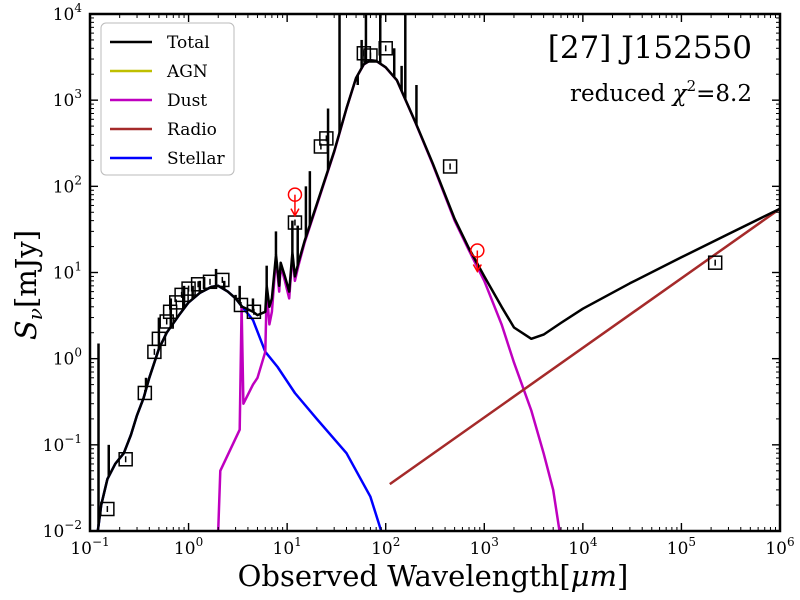  I want to click on x-tick-label: 10⁻¹, so click(89, 547).